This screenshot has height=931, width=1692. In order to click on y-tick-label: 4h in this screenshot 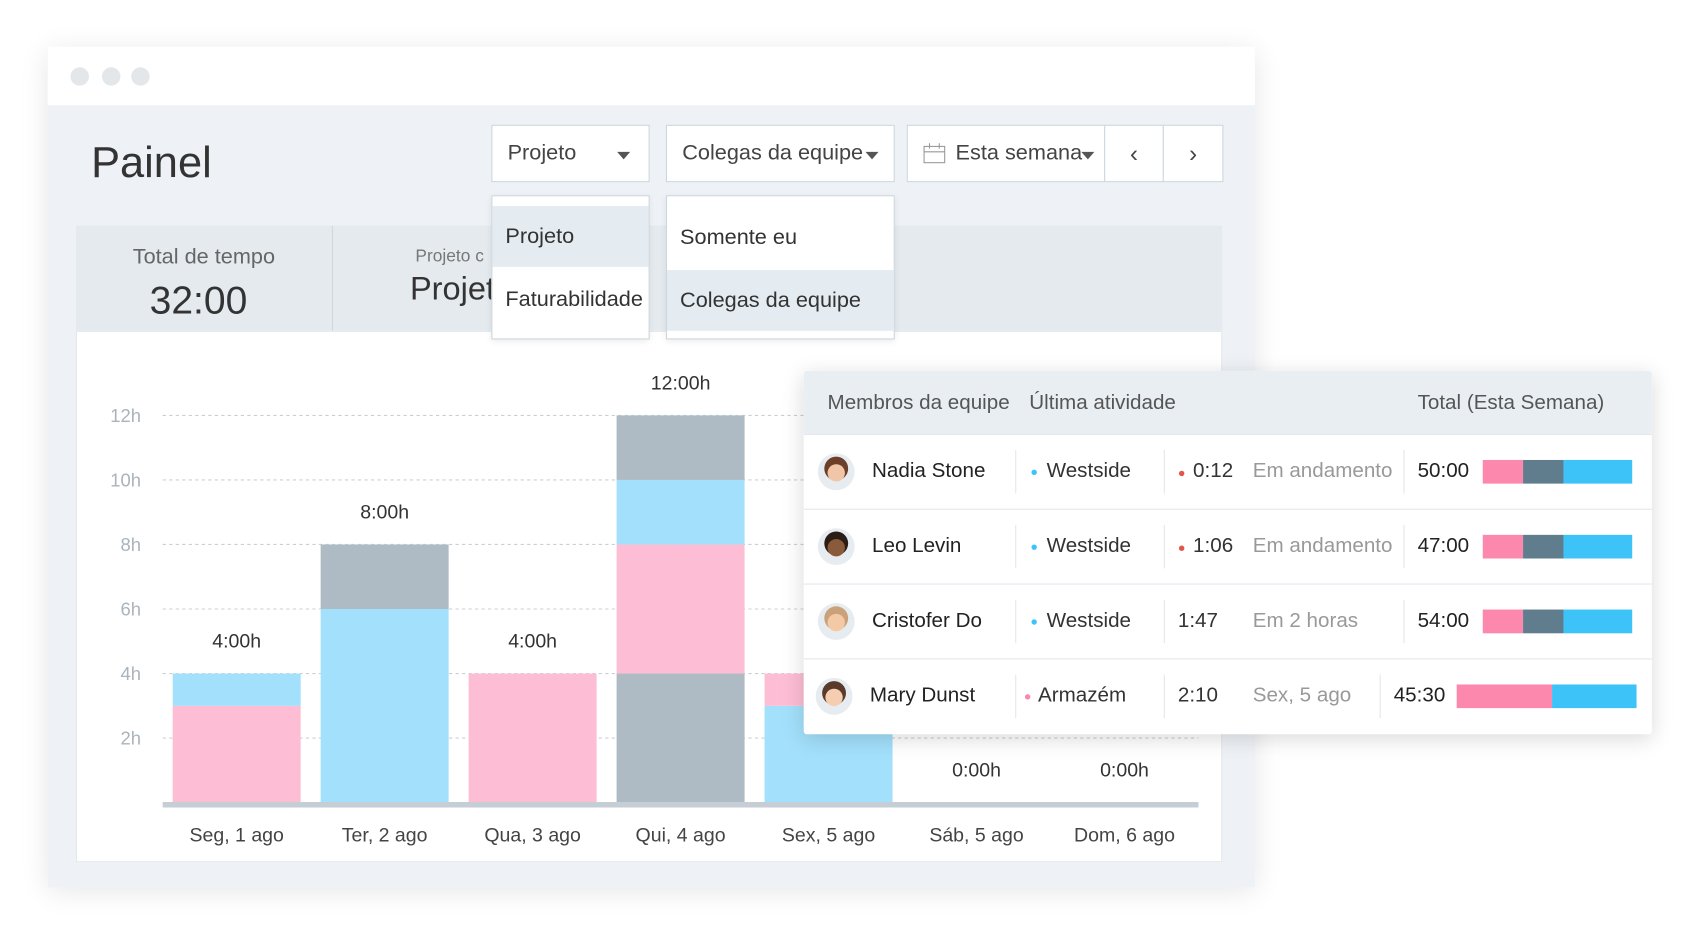, I will do `click(130, 673)`.